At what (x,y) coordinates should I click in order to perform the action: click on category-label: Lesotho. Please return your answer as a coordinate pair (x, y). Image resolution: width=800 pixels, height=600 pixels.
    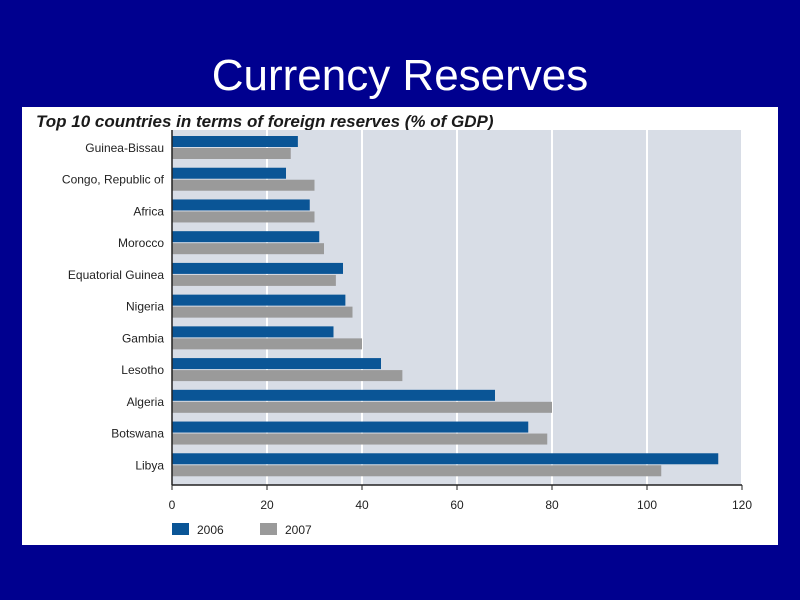
    Looking at the image, I should click on (142, 370).